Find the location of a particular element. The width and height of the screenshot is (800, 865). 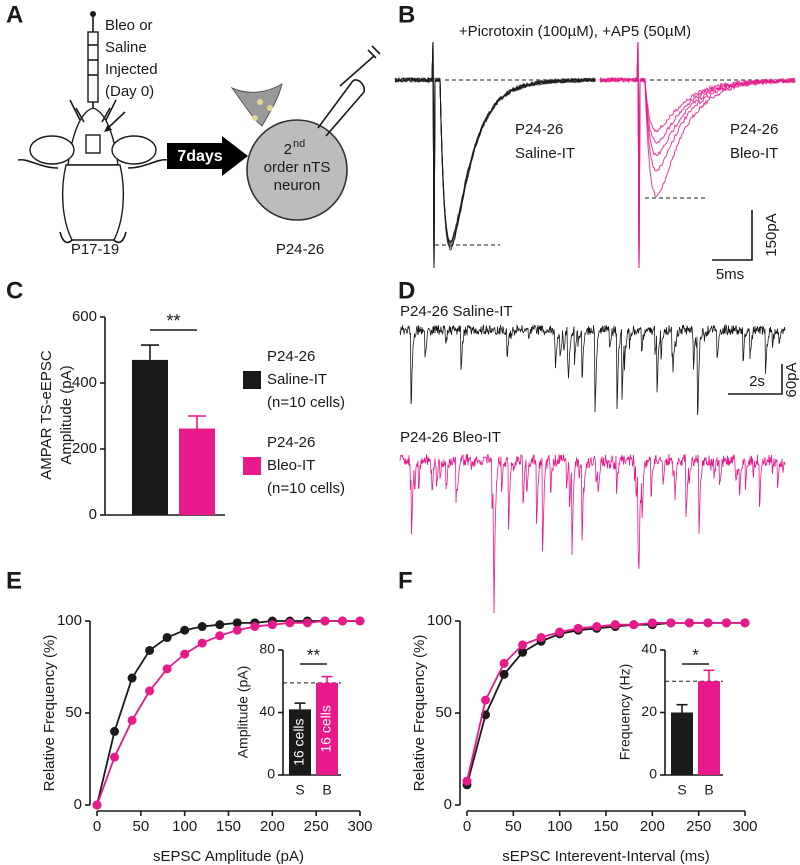

injection-label: Injected is located at coordinates (131, 69).